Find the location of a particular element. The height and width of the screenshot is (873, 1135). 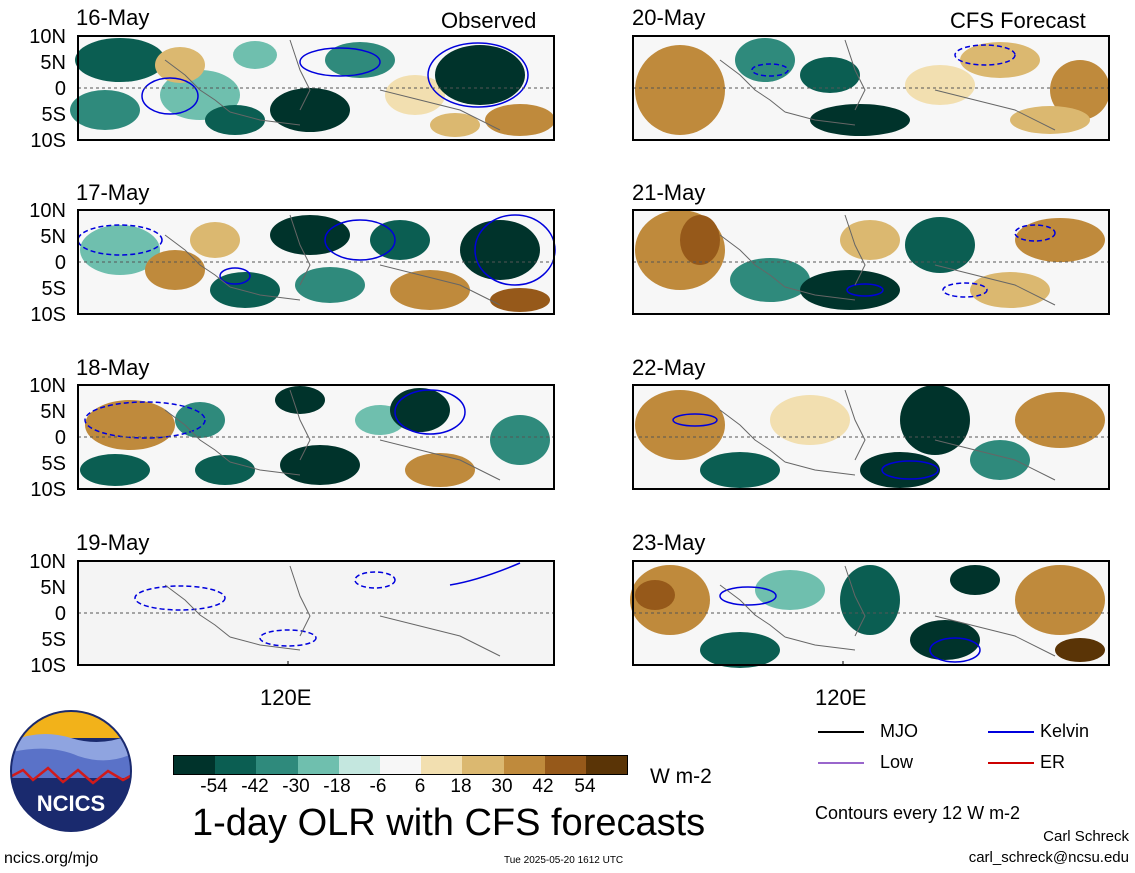

footer-url: ncics.org/mjo is located at coordinates (51, 858).